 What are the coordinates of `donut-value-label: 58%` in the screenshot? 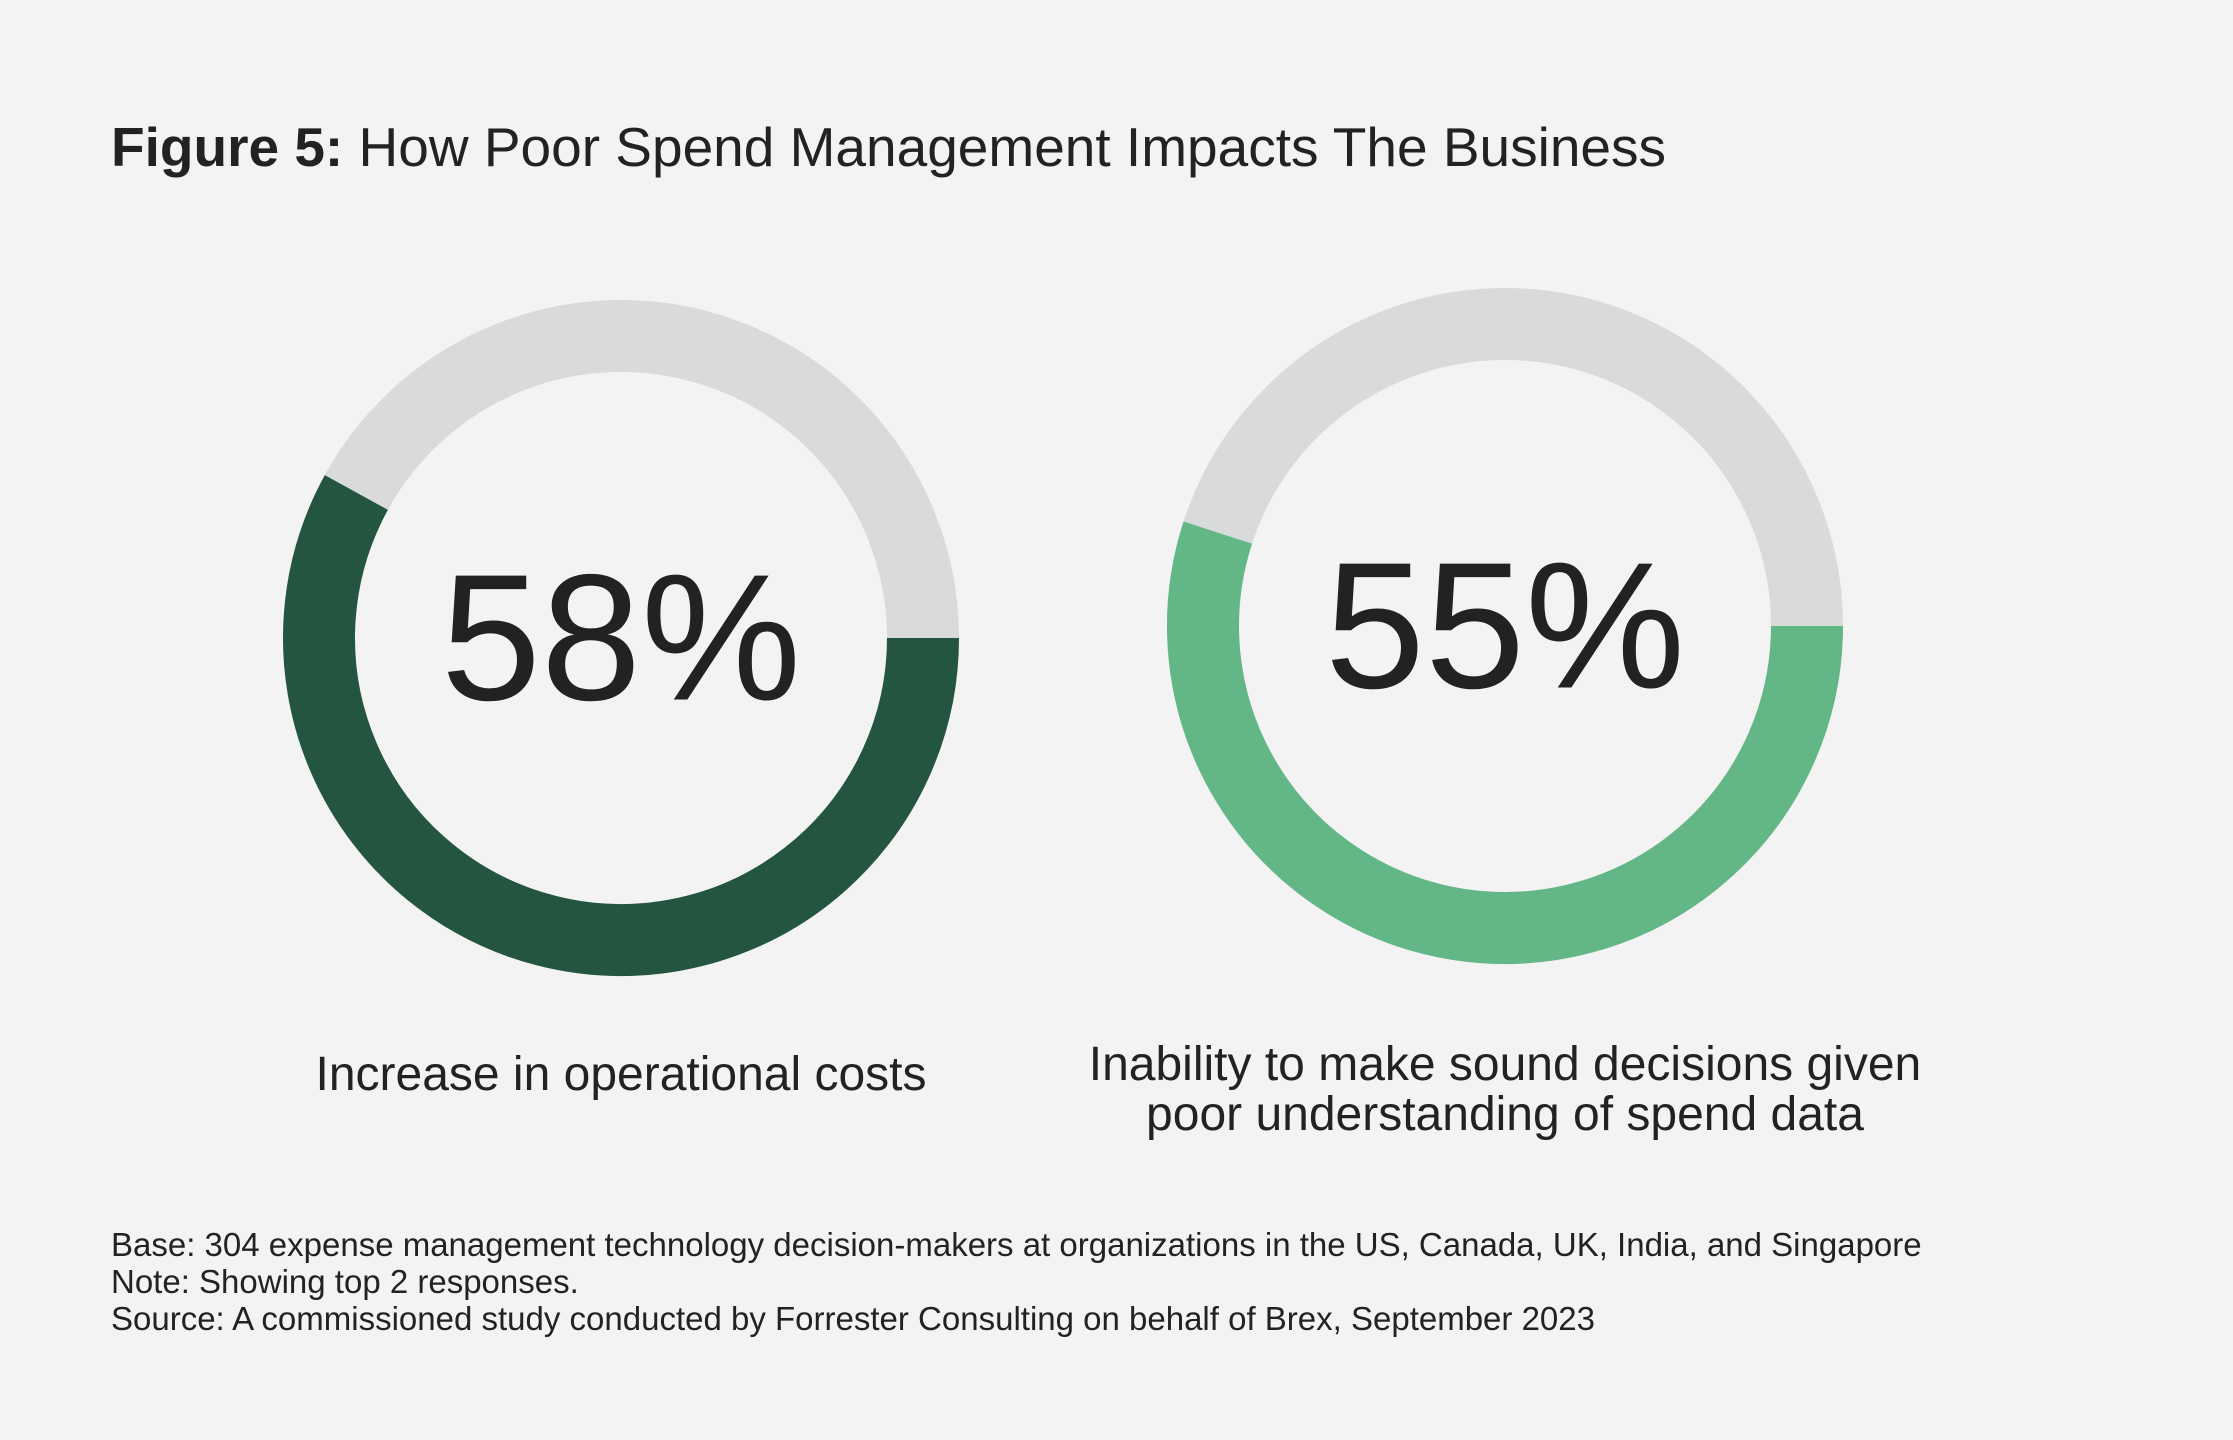 It's located at (621, 638).